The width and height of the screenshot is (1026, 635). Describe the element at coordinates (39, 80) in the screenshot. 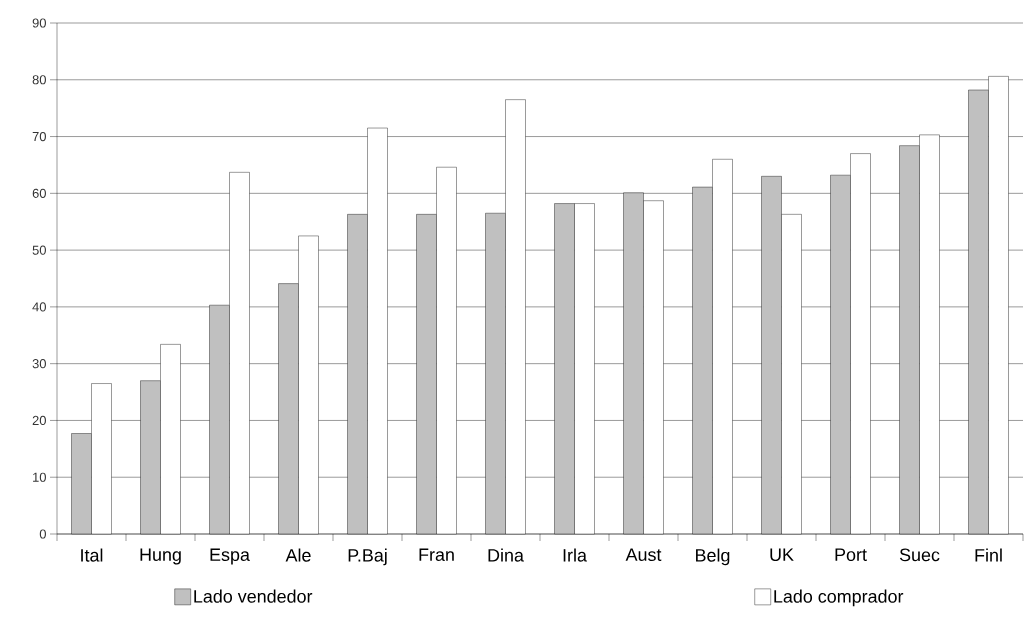

I see `y-tick-label: 80` at that location.